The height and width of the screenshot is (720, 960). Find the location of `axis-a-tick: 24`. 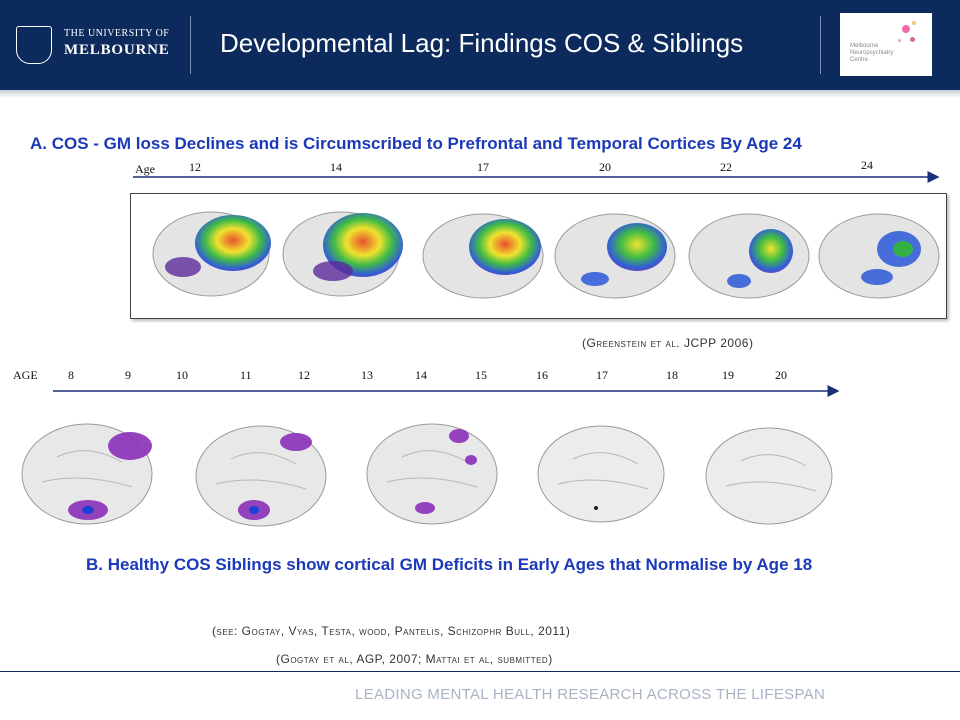

axis-a-tick: 24 is located at coordinates (867, 165).